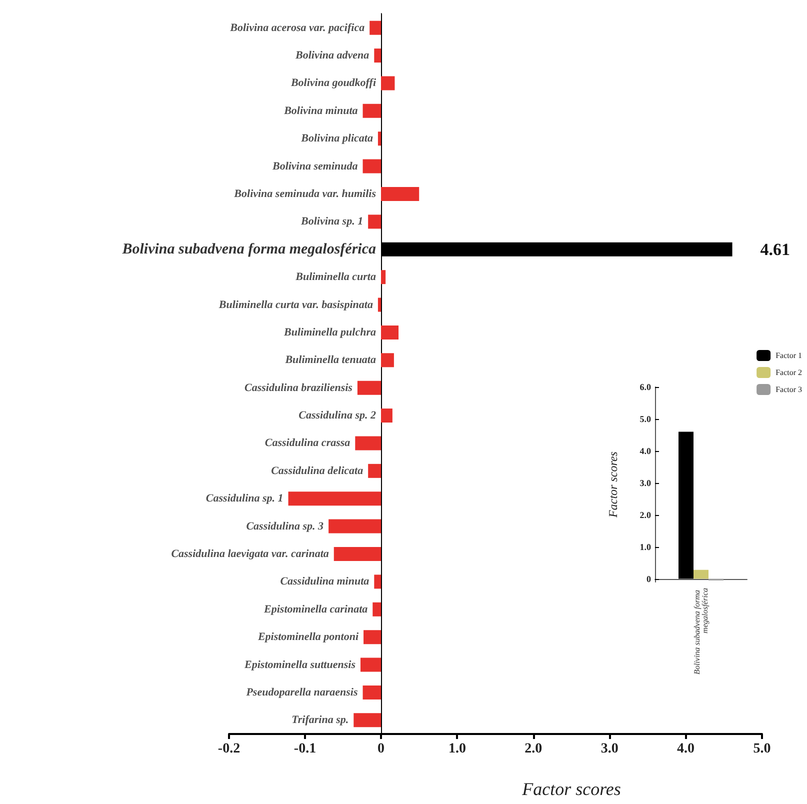 The height and width of the screenshot is (804, 807). Describe the element at coordinates (298, 388) in the screenshot. I see `y-tick-label: Cassidulina braziliensis` at that location.